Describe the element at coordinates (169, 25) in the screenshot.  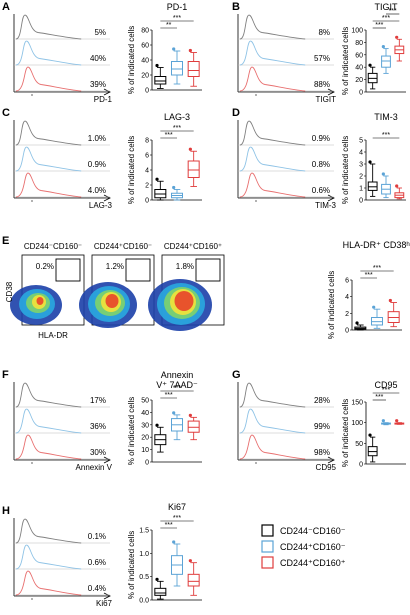
I see `significance-stars: **` at that location.